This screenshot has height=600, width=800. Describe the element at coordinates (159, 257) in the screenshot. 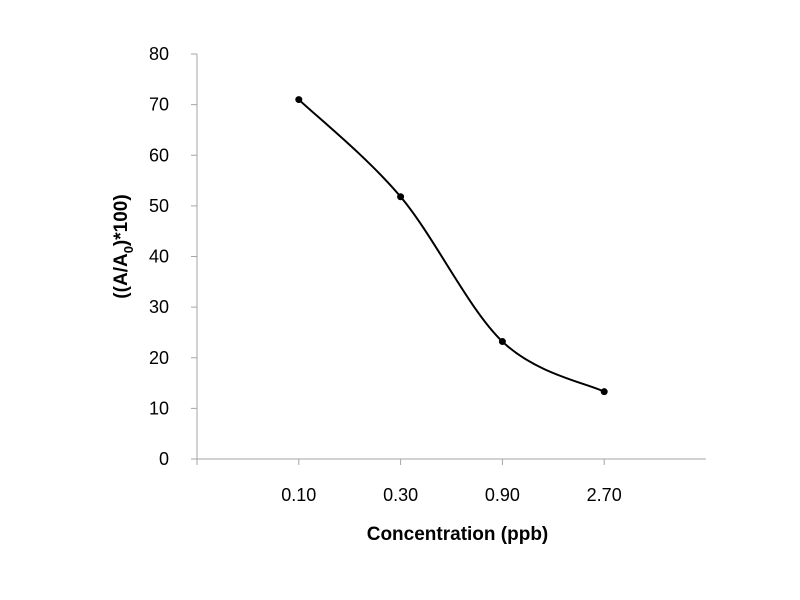

I see `y-tick-label: 40` at that location.